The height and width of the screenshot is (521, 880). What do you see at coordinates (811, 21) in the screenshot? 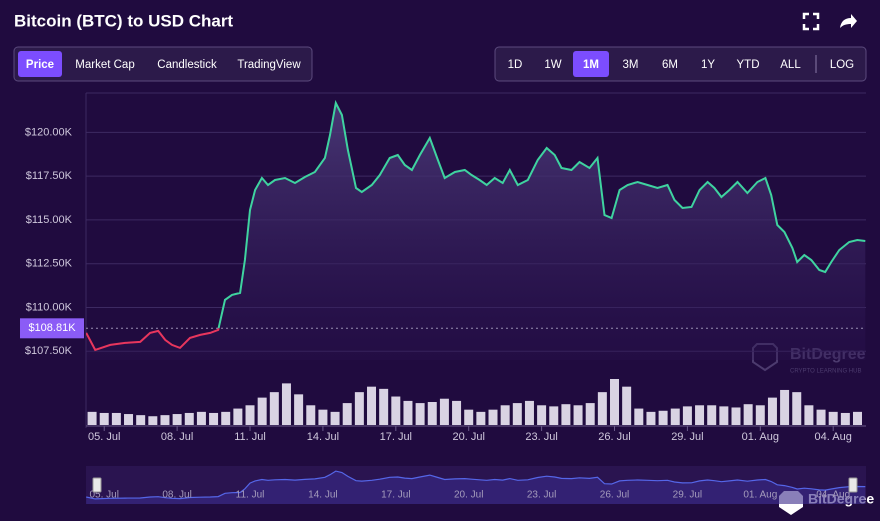
I see `fullscreen-icon` at bounding box center [811, 21].